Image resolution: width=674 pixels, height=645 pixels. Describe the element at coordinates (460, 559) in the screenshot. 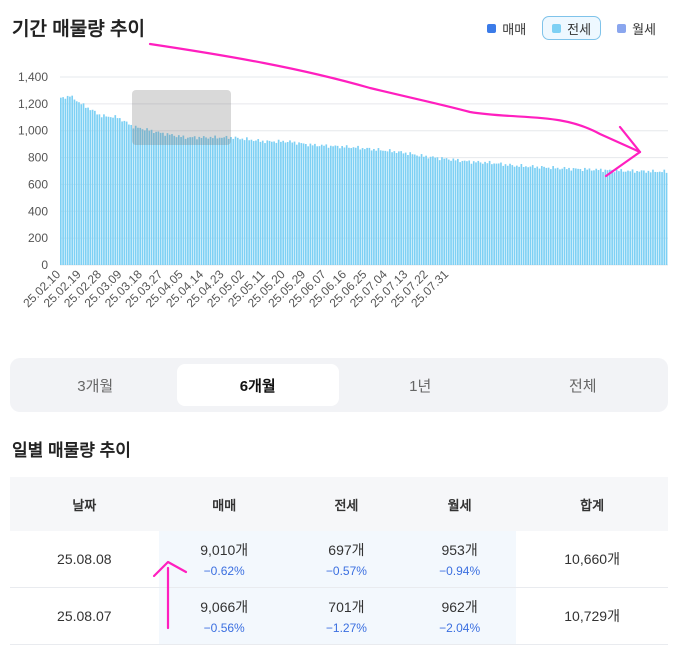

I see `cell-monthly: 953개 −0.94%` at that location.